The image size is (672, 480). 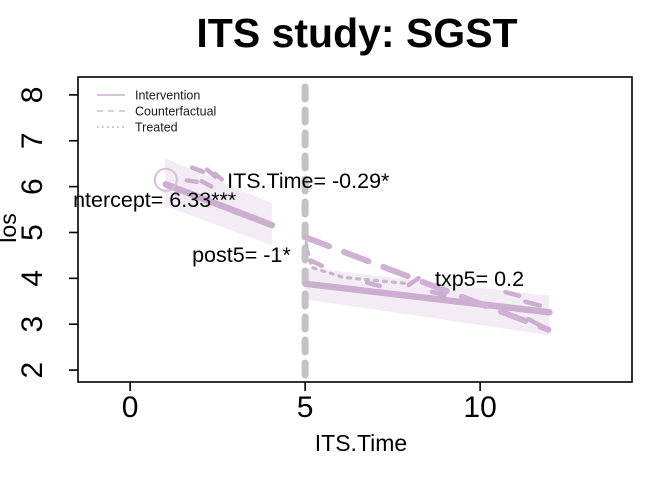 What do you see at coordinates (10, 227) in the screenshot?
I see `y-axis-label: los` at bounding box center [10, 227].